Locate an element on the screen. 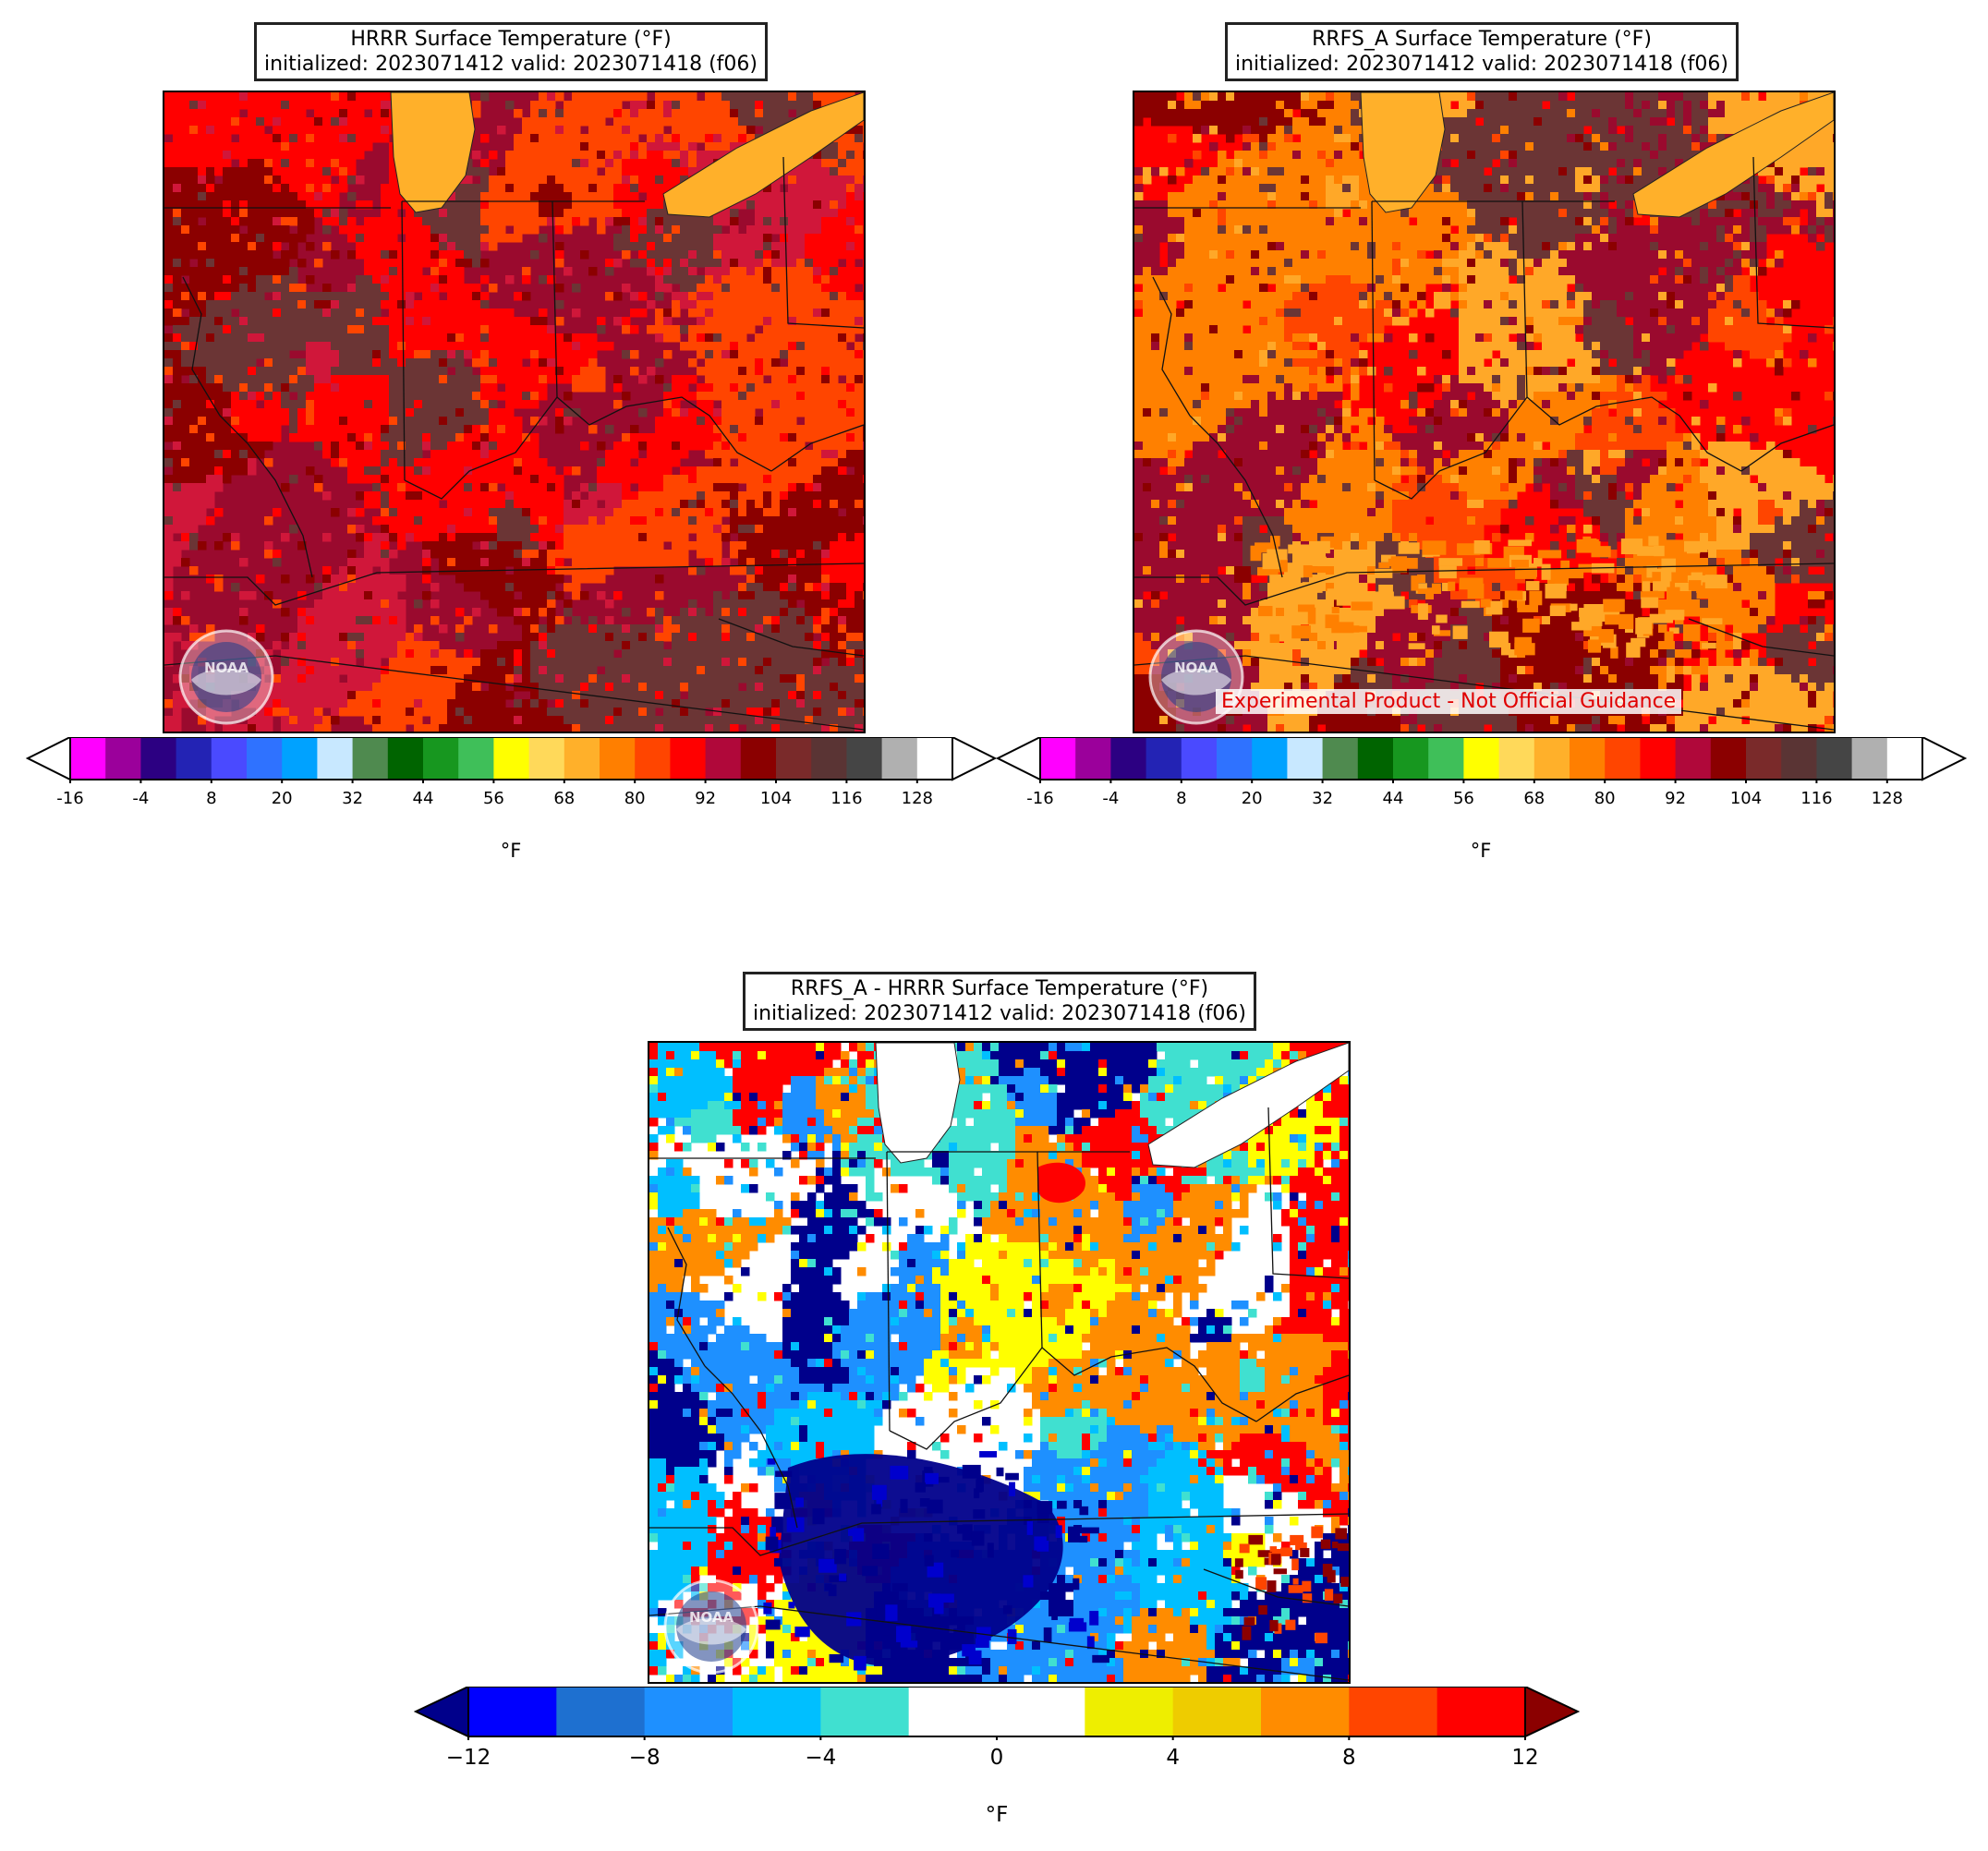 The image size is (1988, 1851). warm-band is located at coordinates (1488, 597).